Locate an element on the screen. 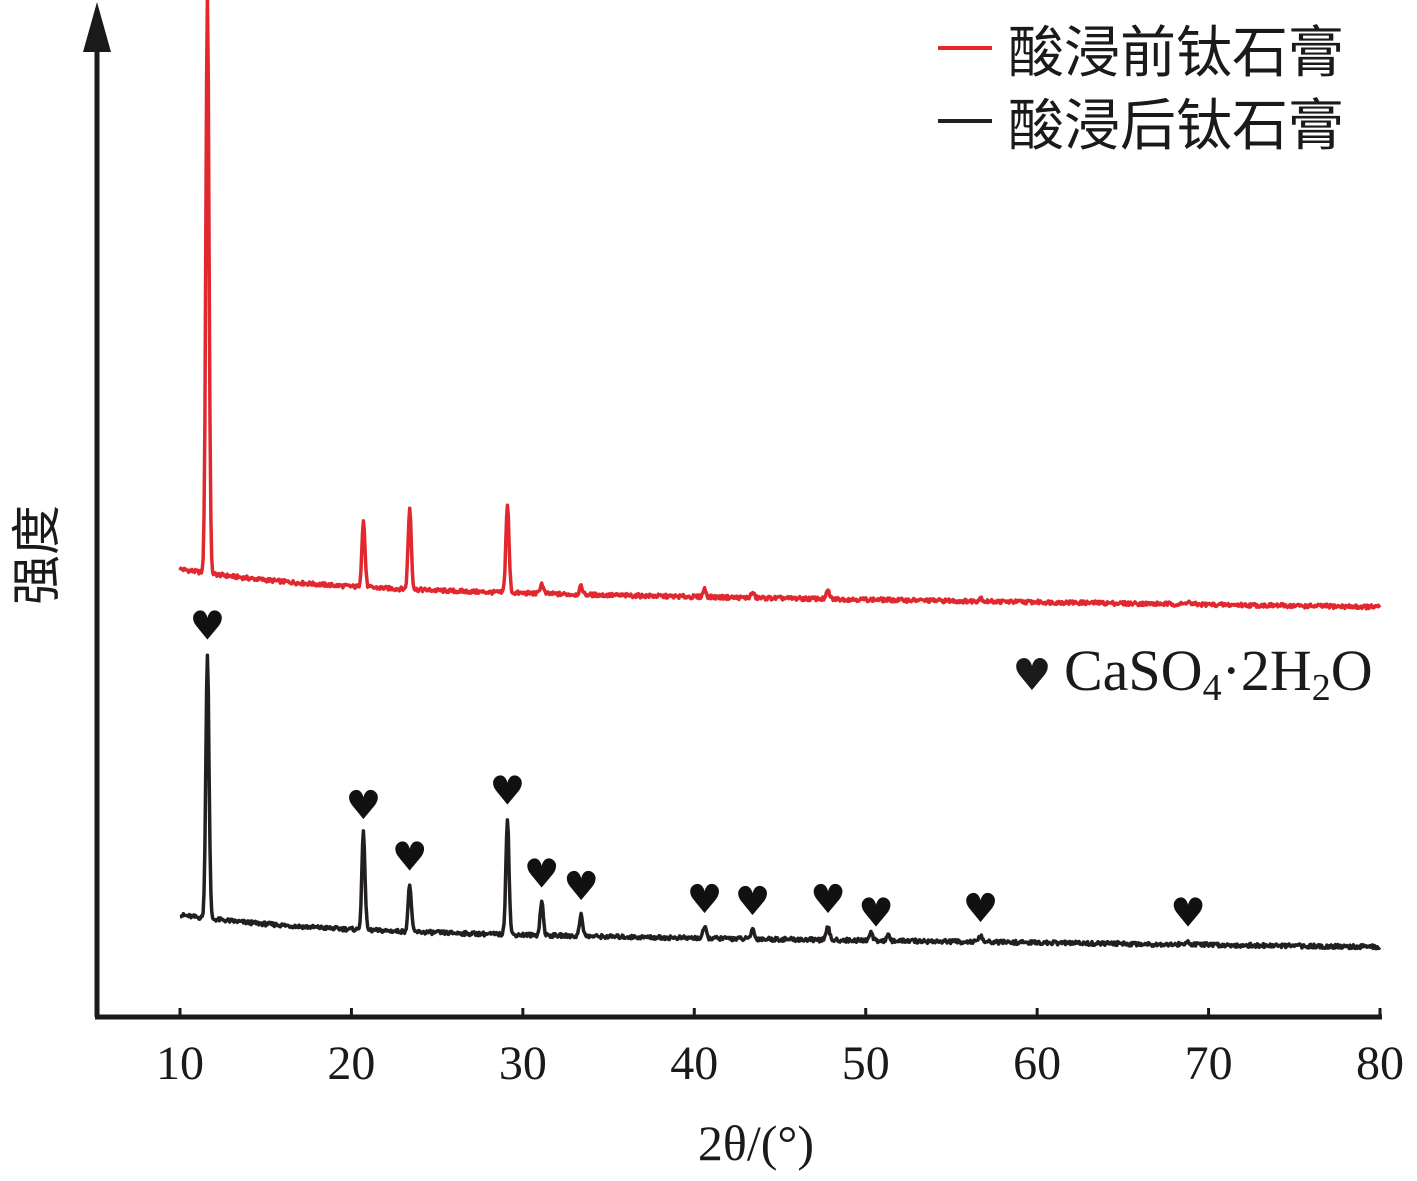  x-ticks: 10 20 30 40 50 60 70 80 is located at coordinates (780, 1049).